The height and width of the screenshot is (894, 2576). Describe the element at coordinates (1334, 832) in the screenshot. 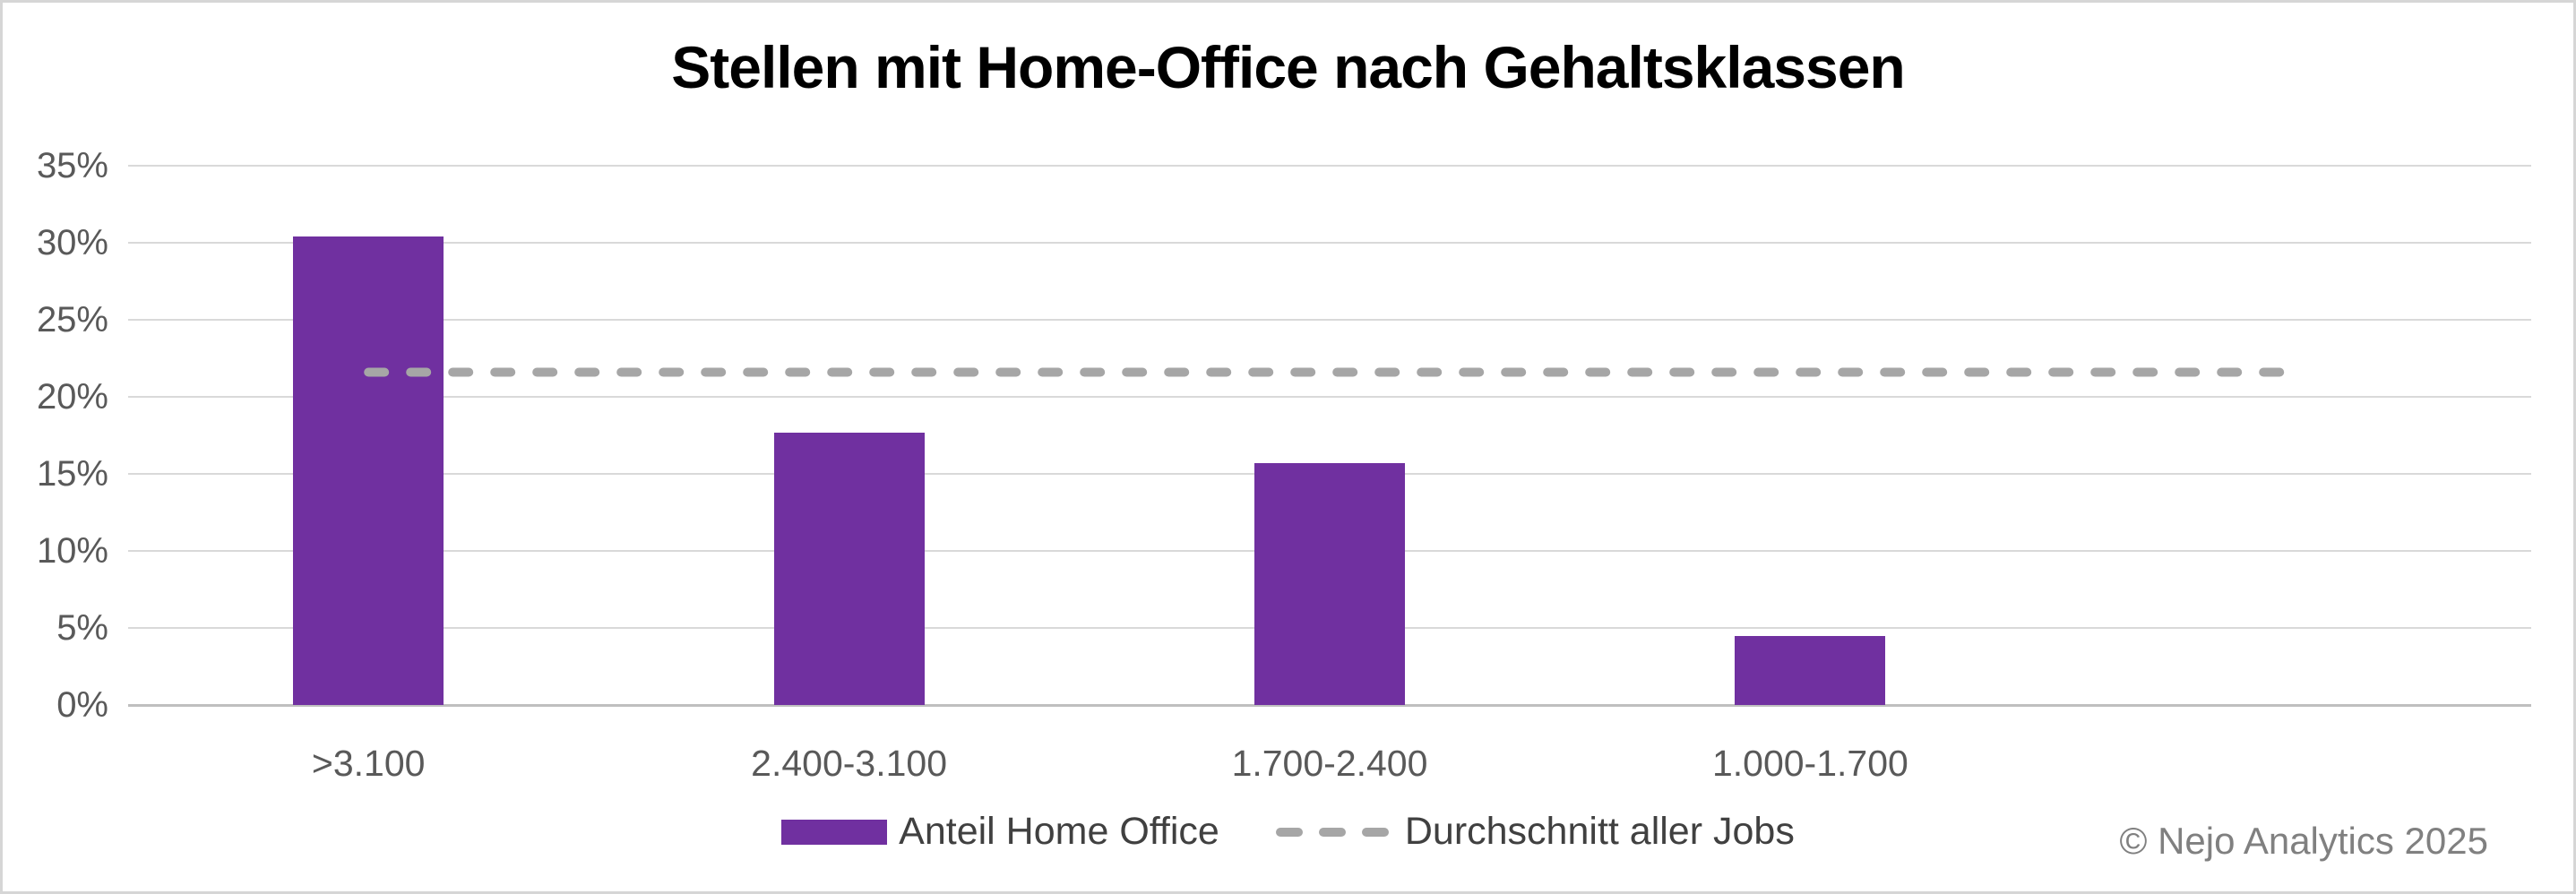

I see `dashed-line-icon` at that location.